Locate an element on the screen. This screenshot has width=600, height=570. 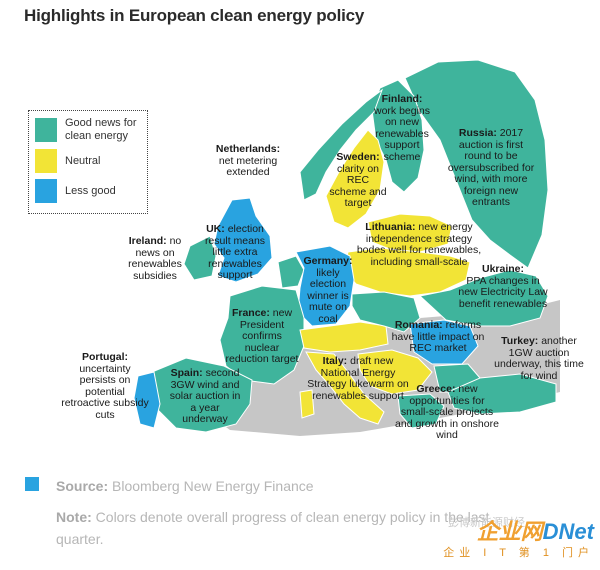
label-finland-heading: Finland: is located at coordinates (402, 99).